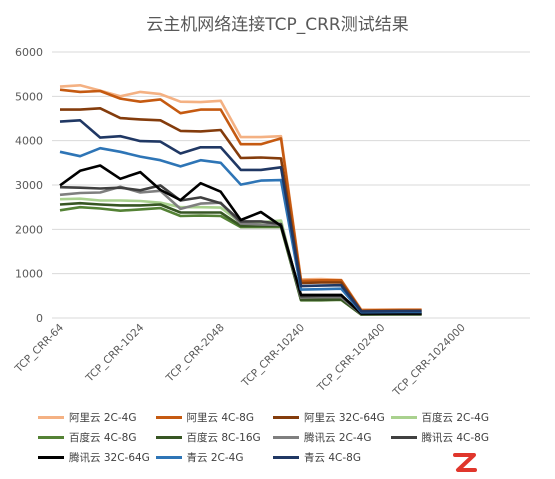 The image size is (555, 479). I want to click on legend-label: 百度云 2C-4G, so click(455, 418).